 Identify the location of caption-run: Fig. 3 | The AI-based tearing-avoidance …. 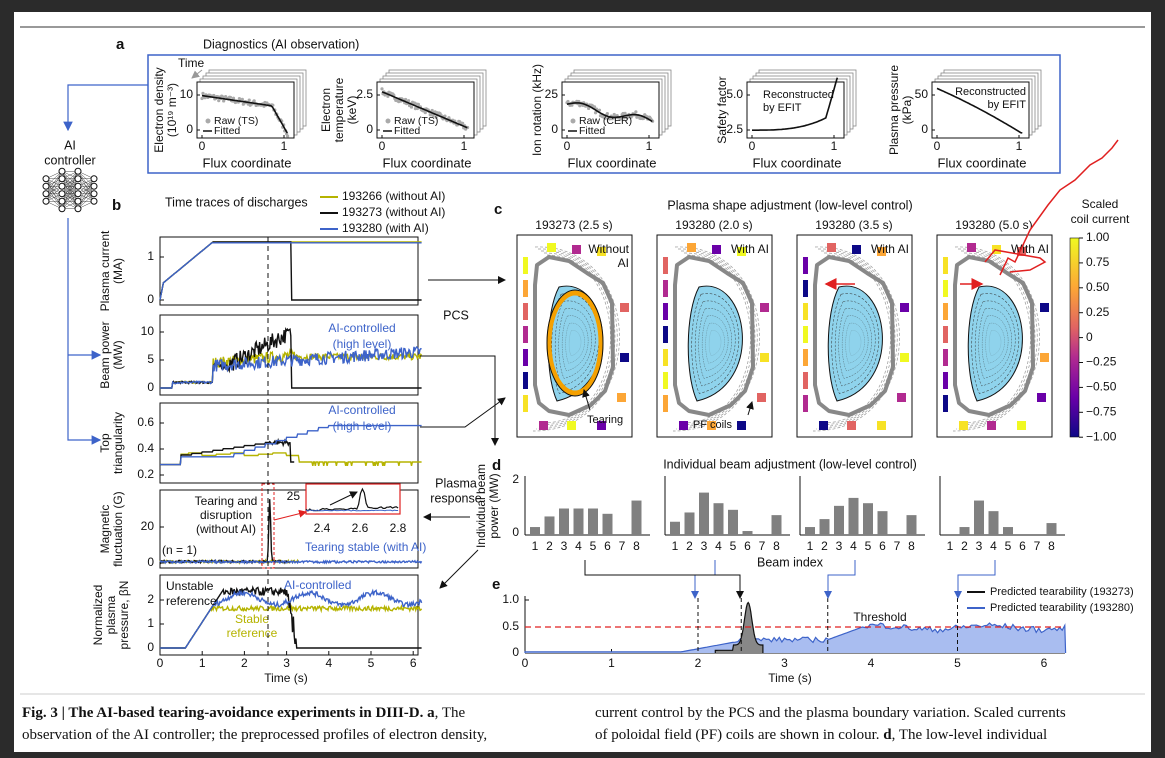
(228, 713).